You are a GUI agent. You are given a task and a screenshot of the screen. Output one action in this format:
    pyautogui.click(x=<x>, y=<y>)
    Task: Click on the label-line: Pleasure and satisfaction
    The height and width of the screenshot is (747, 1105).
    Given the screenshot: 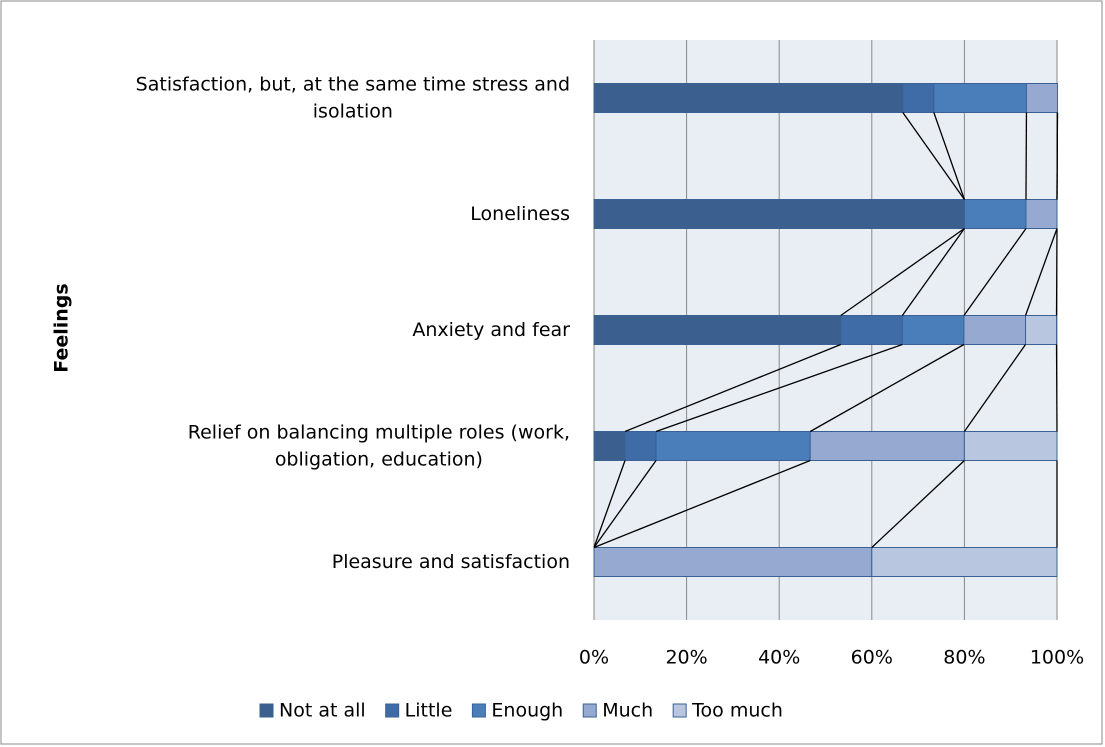 What is the action you would take?
    pyautogui.click(x=451, y=562)
    